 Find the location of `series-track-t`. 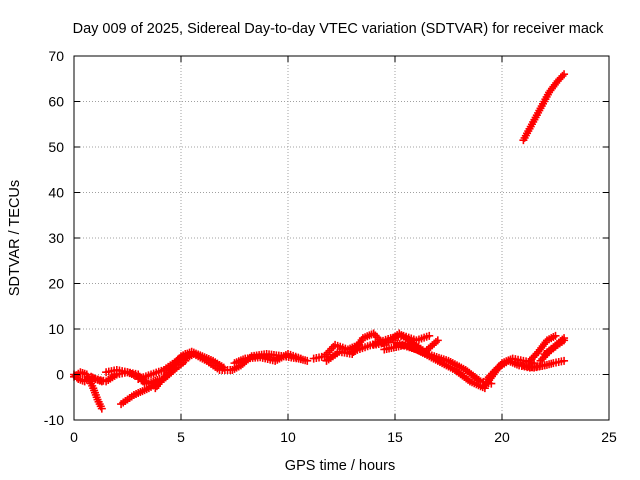

series-track-t is located at coordinates (542, 348).